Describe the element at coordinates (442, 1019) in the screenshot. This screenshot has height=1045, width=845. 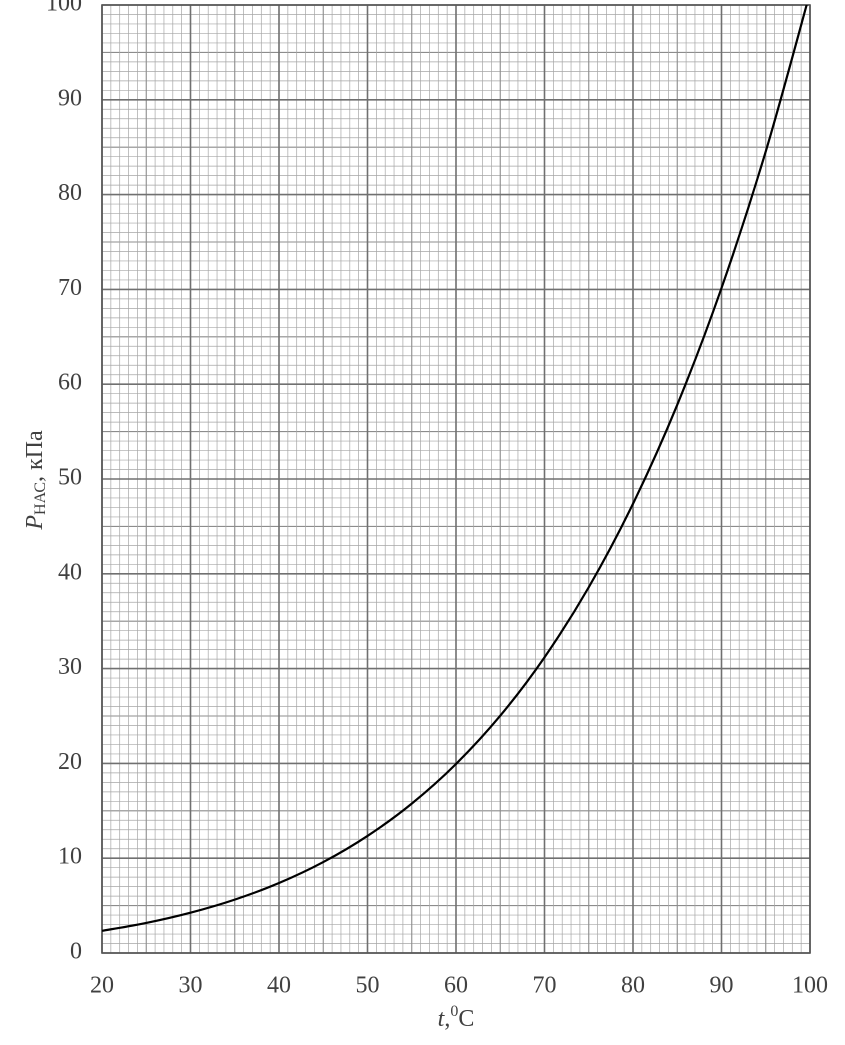
I see `x-label-symbol: t` at that location.